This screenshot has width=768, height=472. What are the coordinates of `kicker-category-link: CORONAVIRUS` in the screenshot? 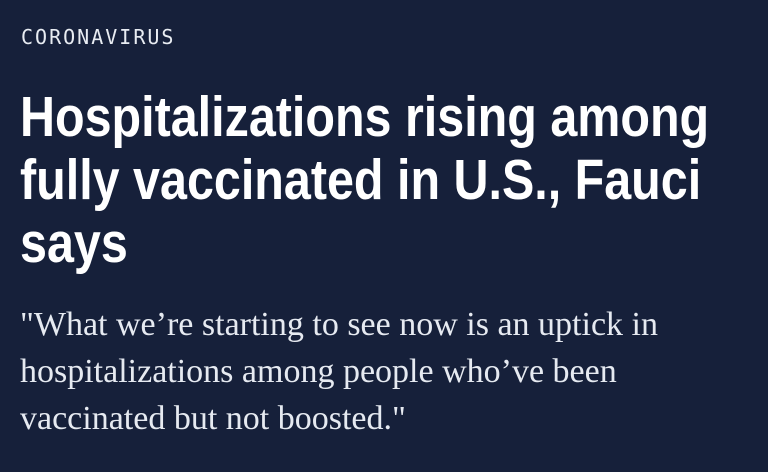 It's located at (98, 37).